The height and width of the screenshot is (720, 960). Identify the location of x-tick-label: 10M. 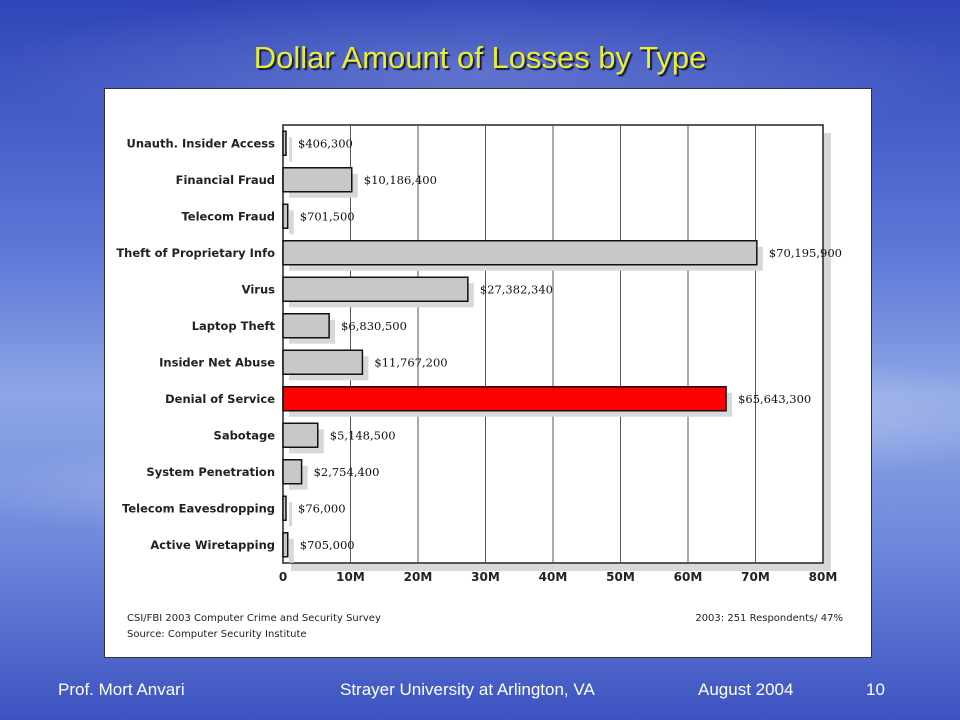
(350, 577).